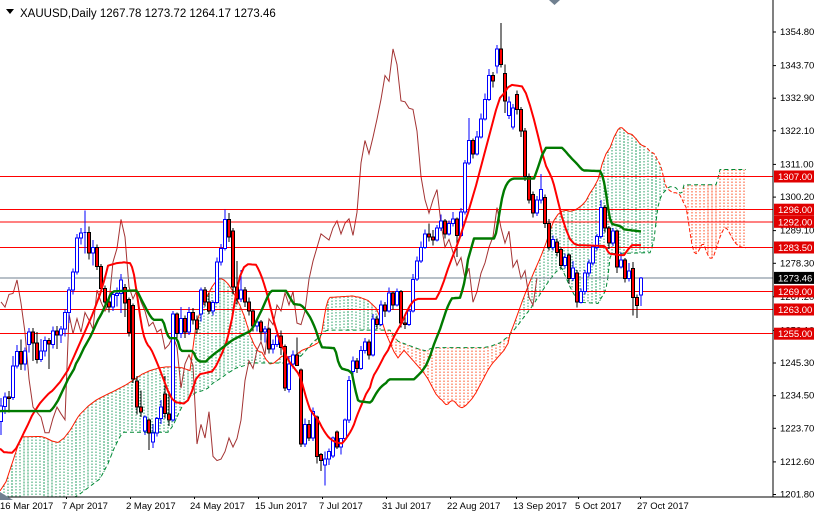 This screenshot has height=519, width=814. I want to click on svg-text: 13 Sep 2017, so click(540, 506).